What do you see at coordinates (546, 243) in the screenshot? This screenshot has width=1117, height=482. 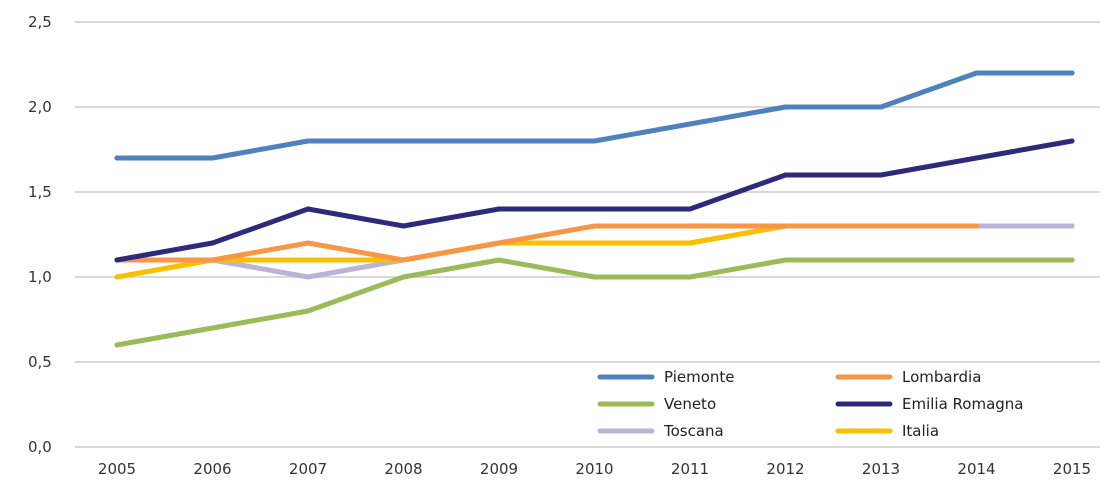 I see `series-line-lombardia` at bounding box center [546, 243].